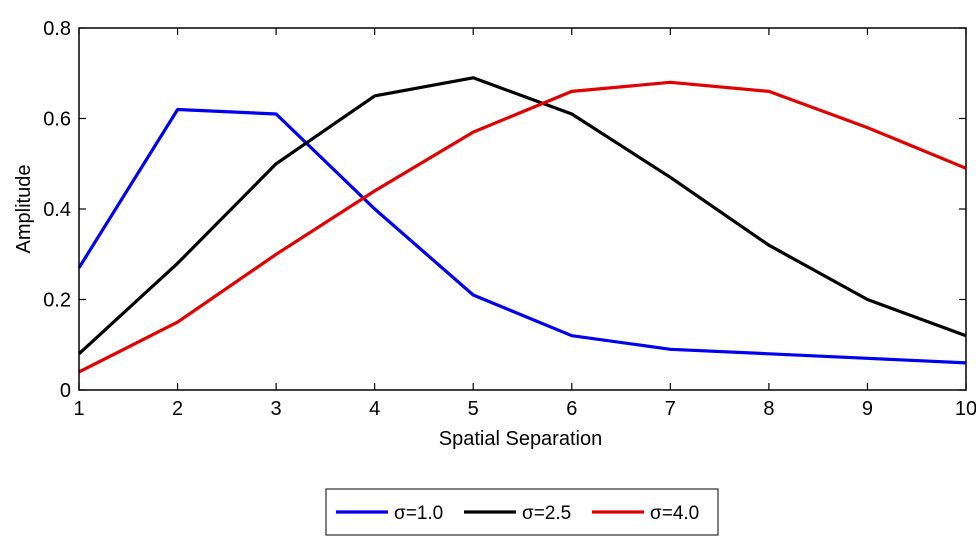  What do you see at coordinates (65, 391) in the screenshot?
I see `y-tick-label: 0` at bounding box center [65, 391].